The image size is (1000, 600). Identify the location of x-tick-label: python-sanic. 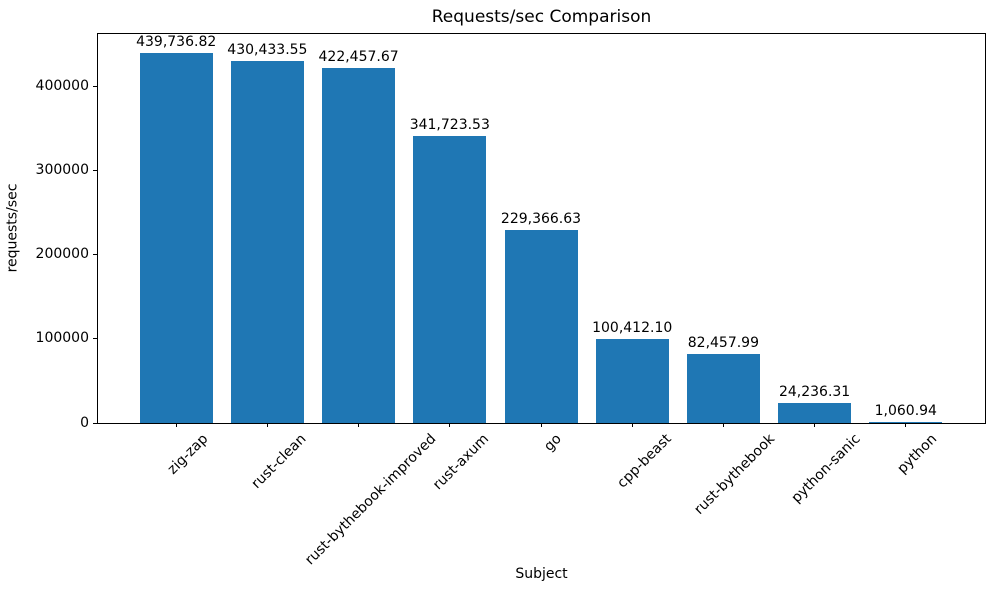
(826, 469).